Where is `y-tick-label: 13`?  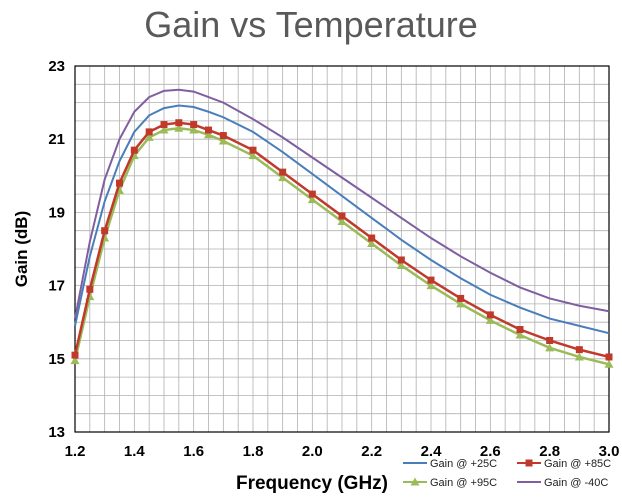 y-tick-label: 13 is located at coordinates (56, 432).